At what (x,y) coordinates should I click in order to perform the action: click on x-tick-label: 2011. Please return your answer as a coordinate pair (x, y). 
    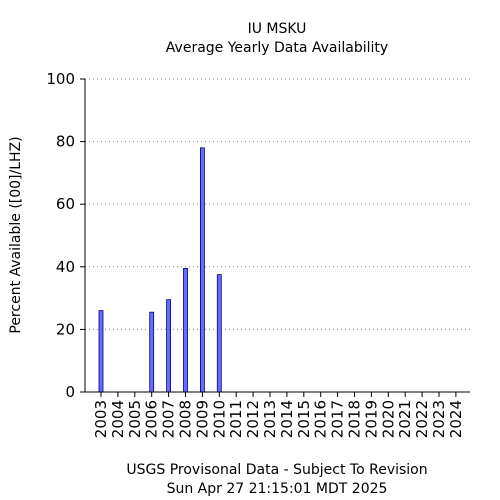
    Looking at the image, I should click on (236, 419).